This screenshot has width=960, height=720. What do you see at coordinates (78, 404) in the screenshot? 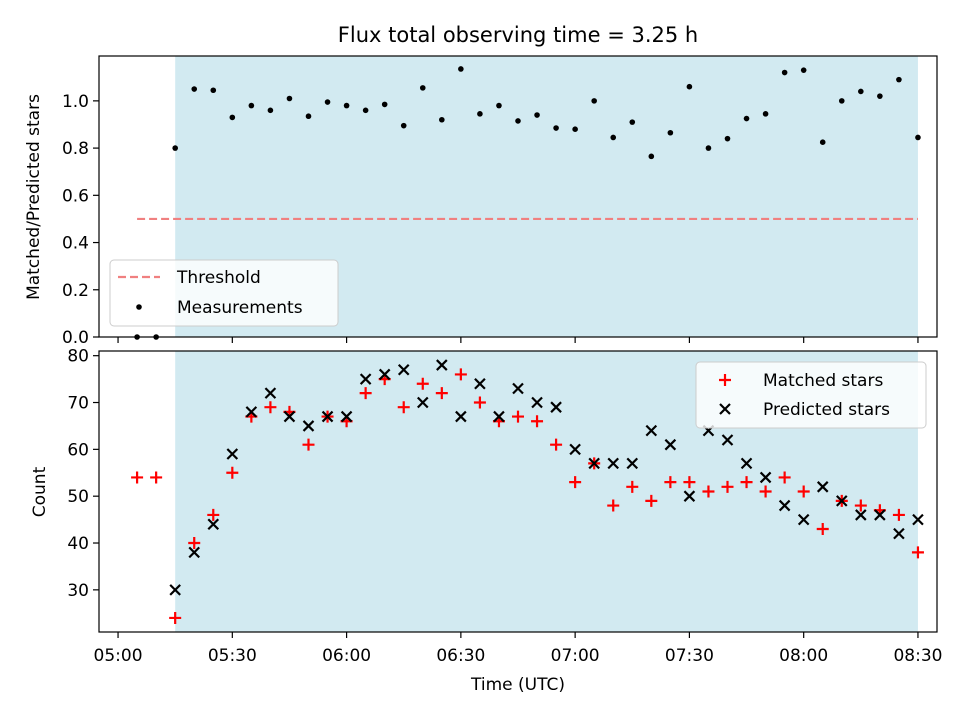
I see `bottom-y-tick-label: 70` at bounding box center [78, 404].